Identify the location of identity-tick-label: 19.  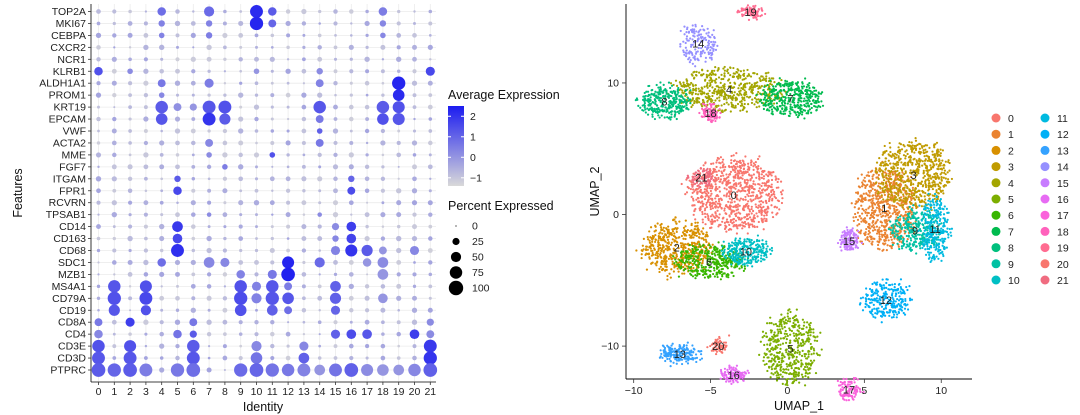
(399, 392).